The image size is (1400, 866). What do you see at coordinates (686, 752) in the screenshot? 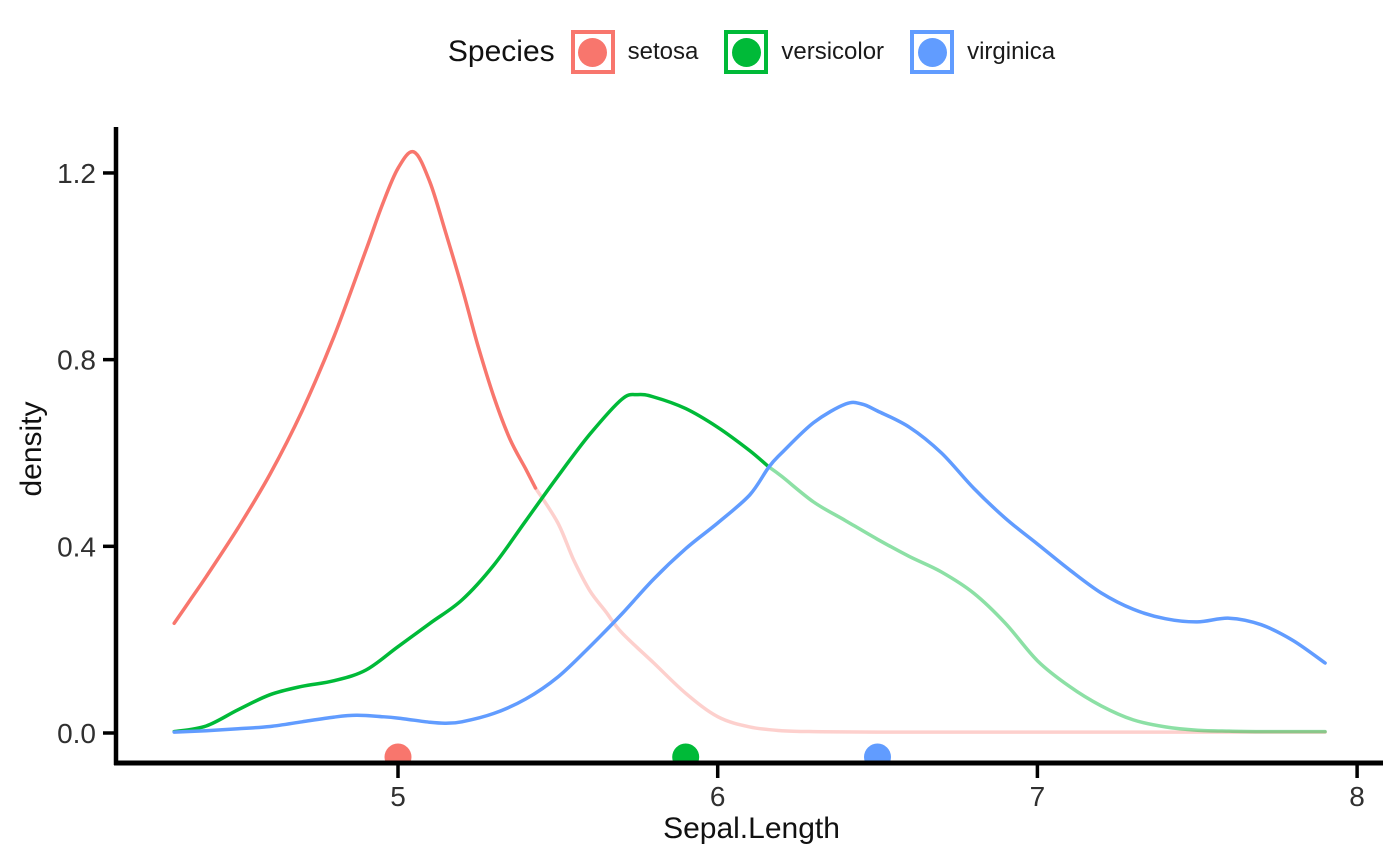
I see `median-dot-versicolor` at bounding box center [686, 752].